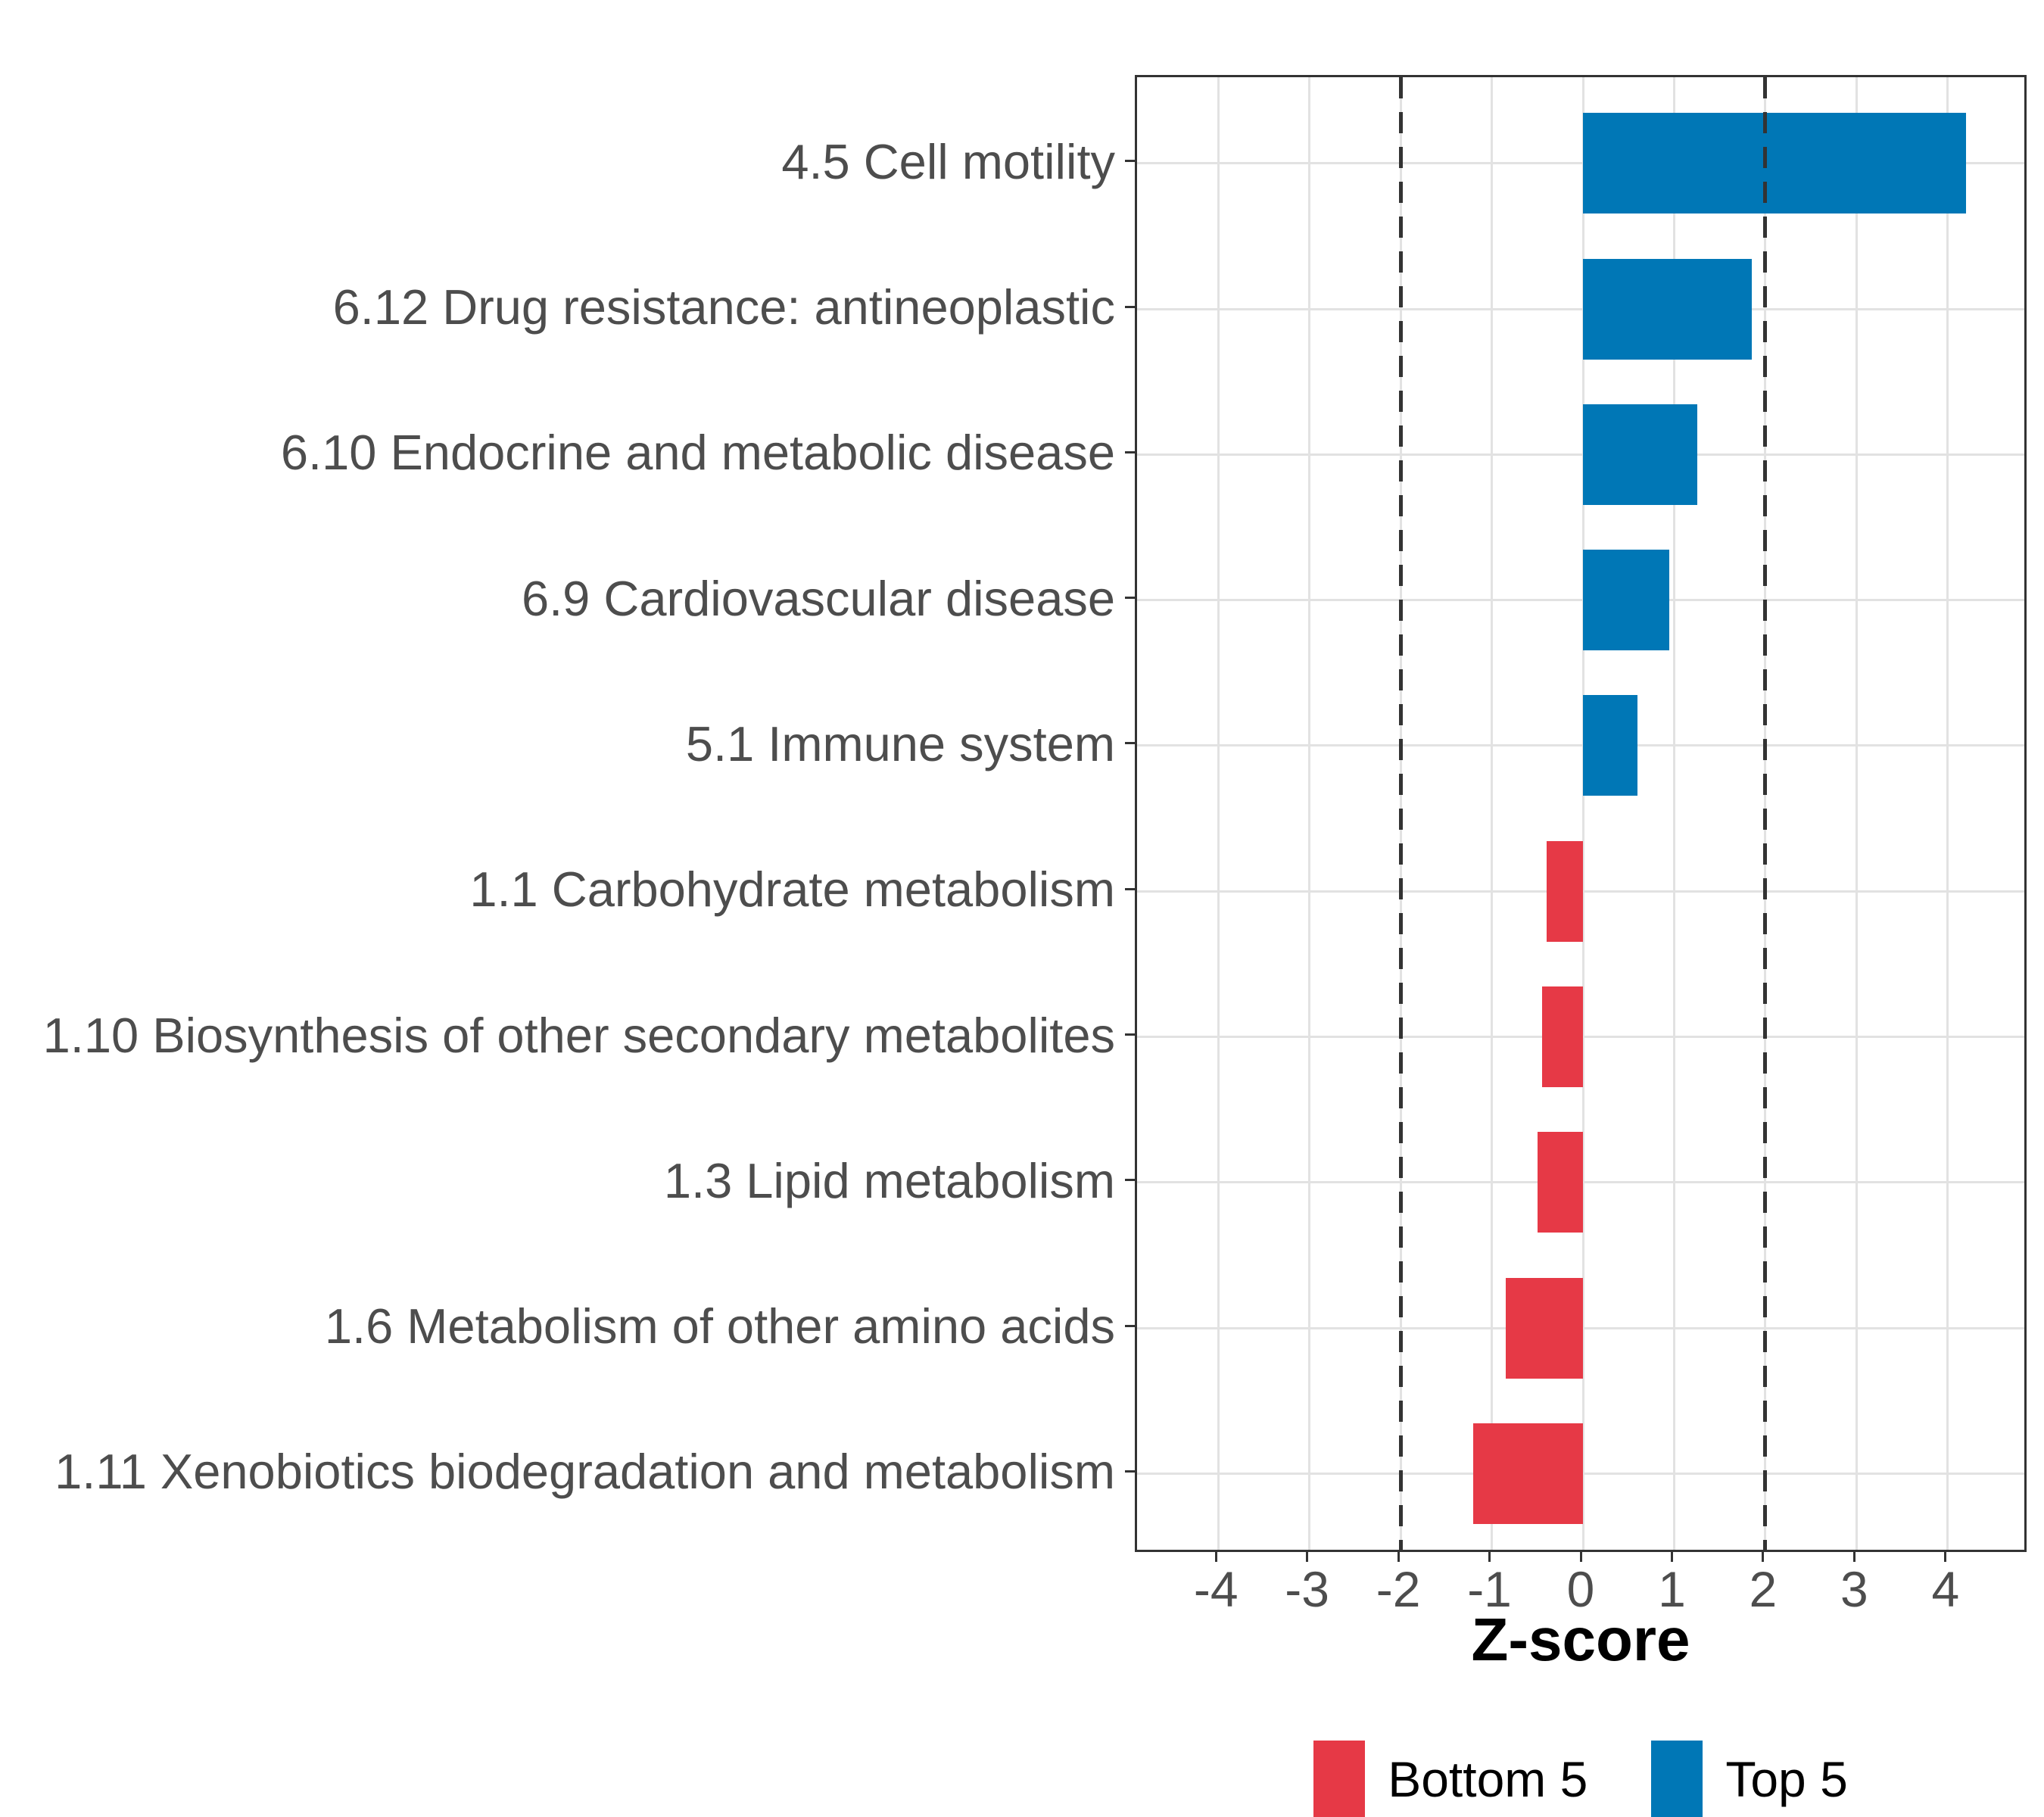 The height and width of the screenshot is (1817, 2044). Describe the element at coordinates (1398, 1589) in the screenshot. I see `x-tick-label: -2` at that location.